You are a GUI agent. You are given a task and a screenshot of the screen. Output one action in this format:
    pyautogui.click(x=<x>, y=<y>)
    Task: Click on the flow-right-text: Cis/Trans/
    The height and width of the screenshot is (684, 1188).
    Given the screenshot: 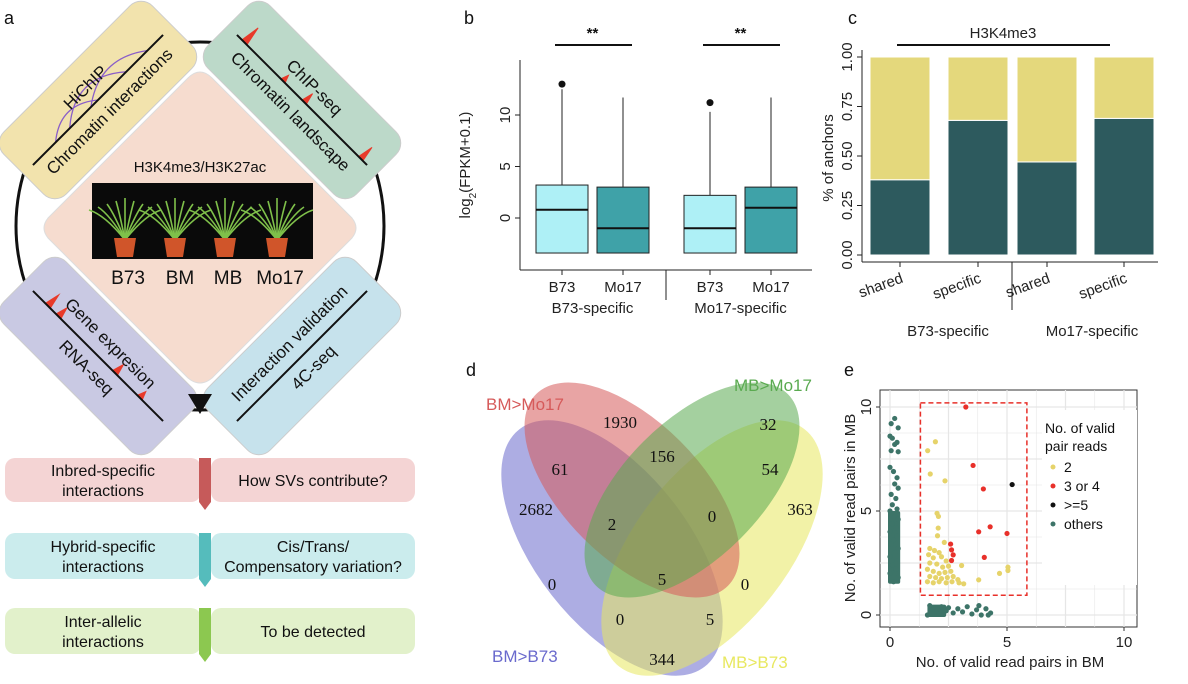 What is the action you would take?
    pyautogui.click(x=313, y=547)
    